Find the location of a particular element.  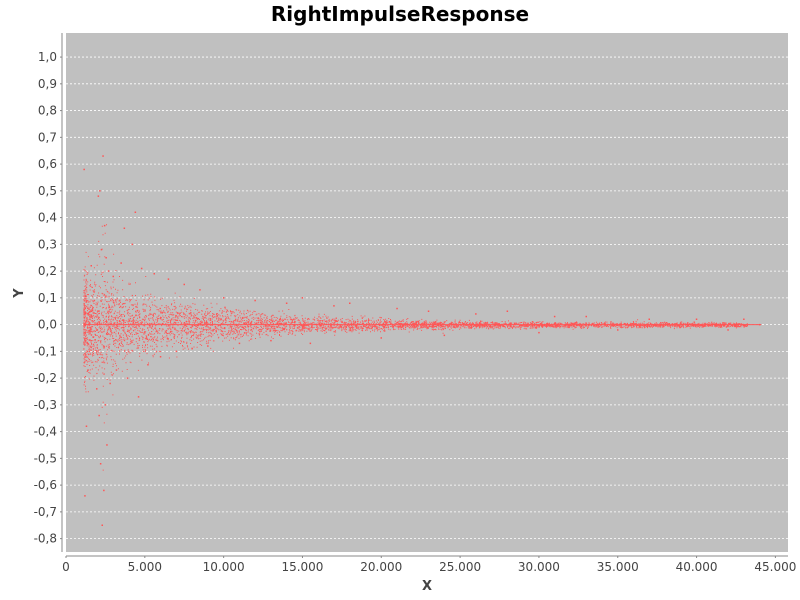

x-tick-label: 5.000 is located at coordinates (145, 567).